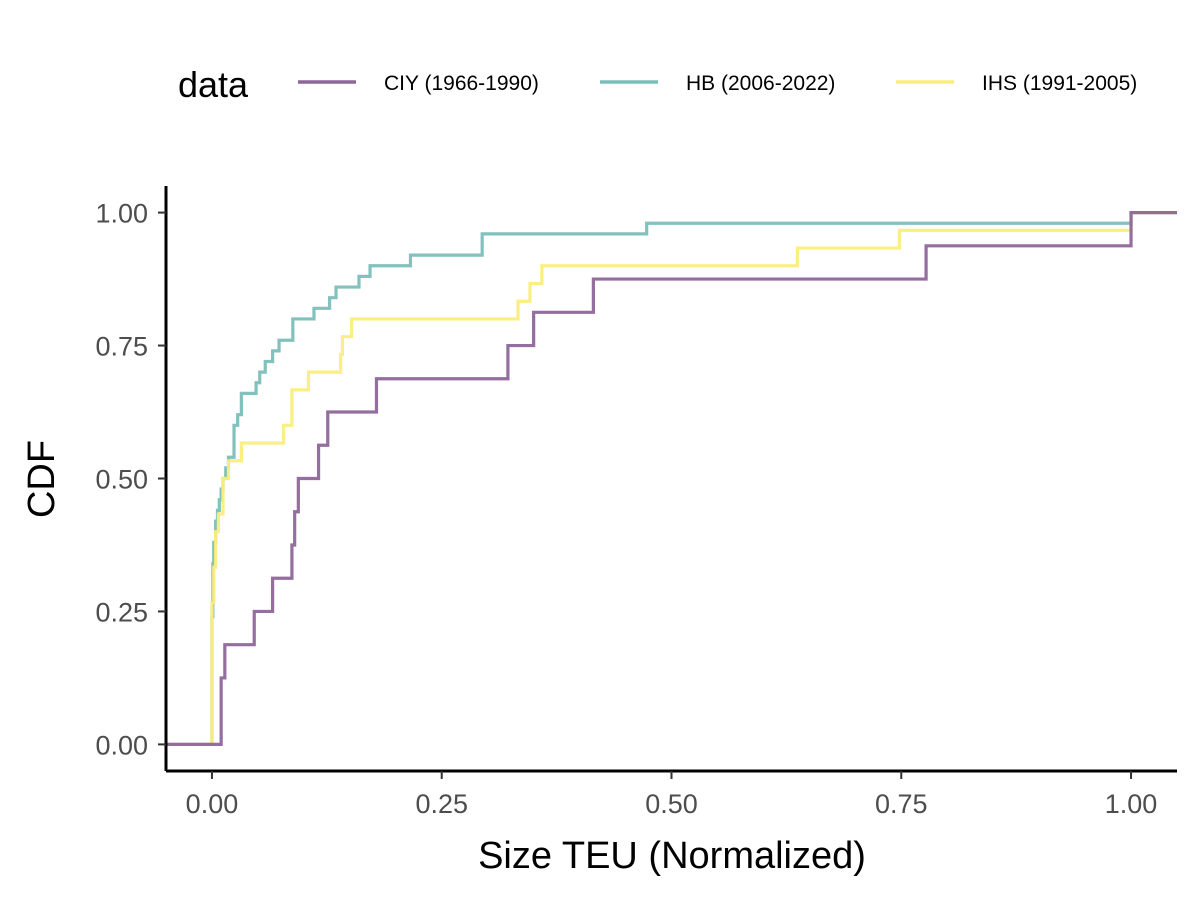  Describe the element at coordinates (121, 214) in the screenshot. I see `y-tick-label: 1.00` at that location.